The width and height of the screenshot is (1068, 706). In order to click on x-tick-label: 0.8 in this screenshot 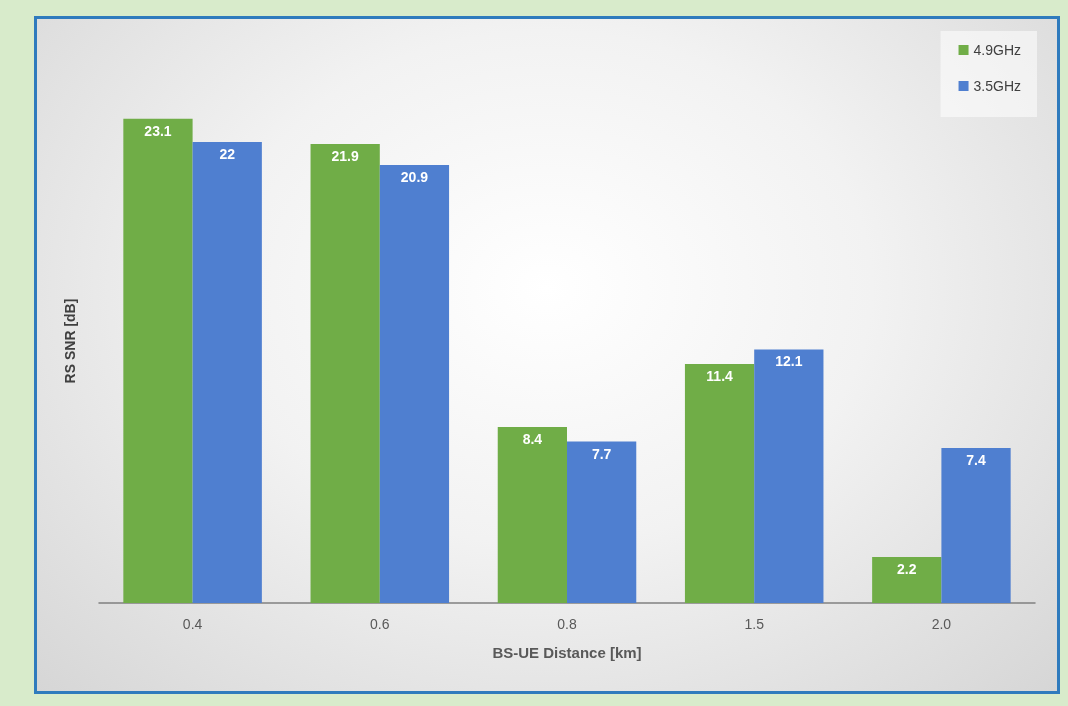, I will do `click(567, 624)`.